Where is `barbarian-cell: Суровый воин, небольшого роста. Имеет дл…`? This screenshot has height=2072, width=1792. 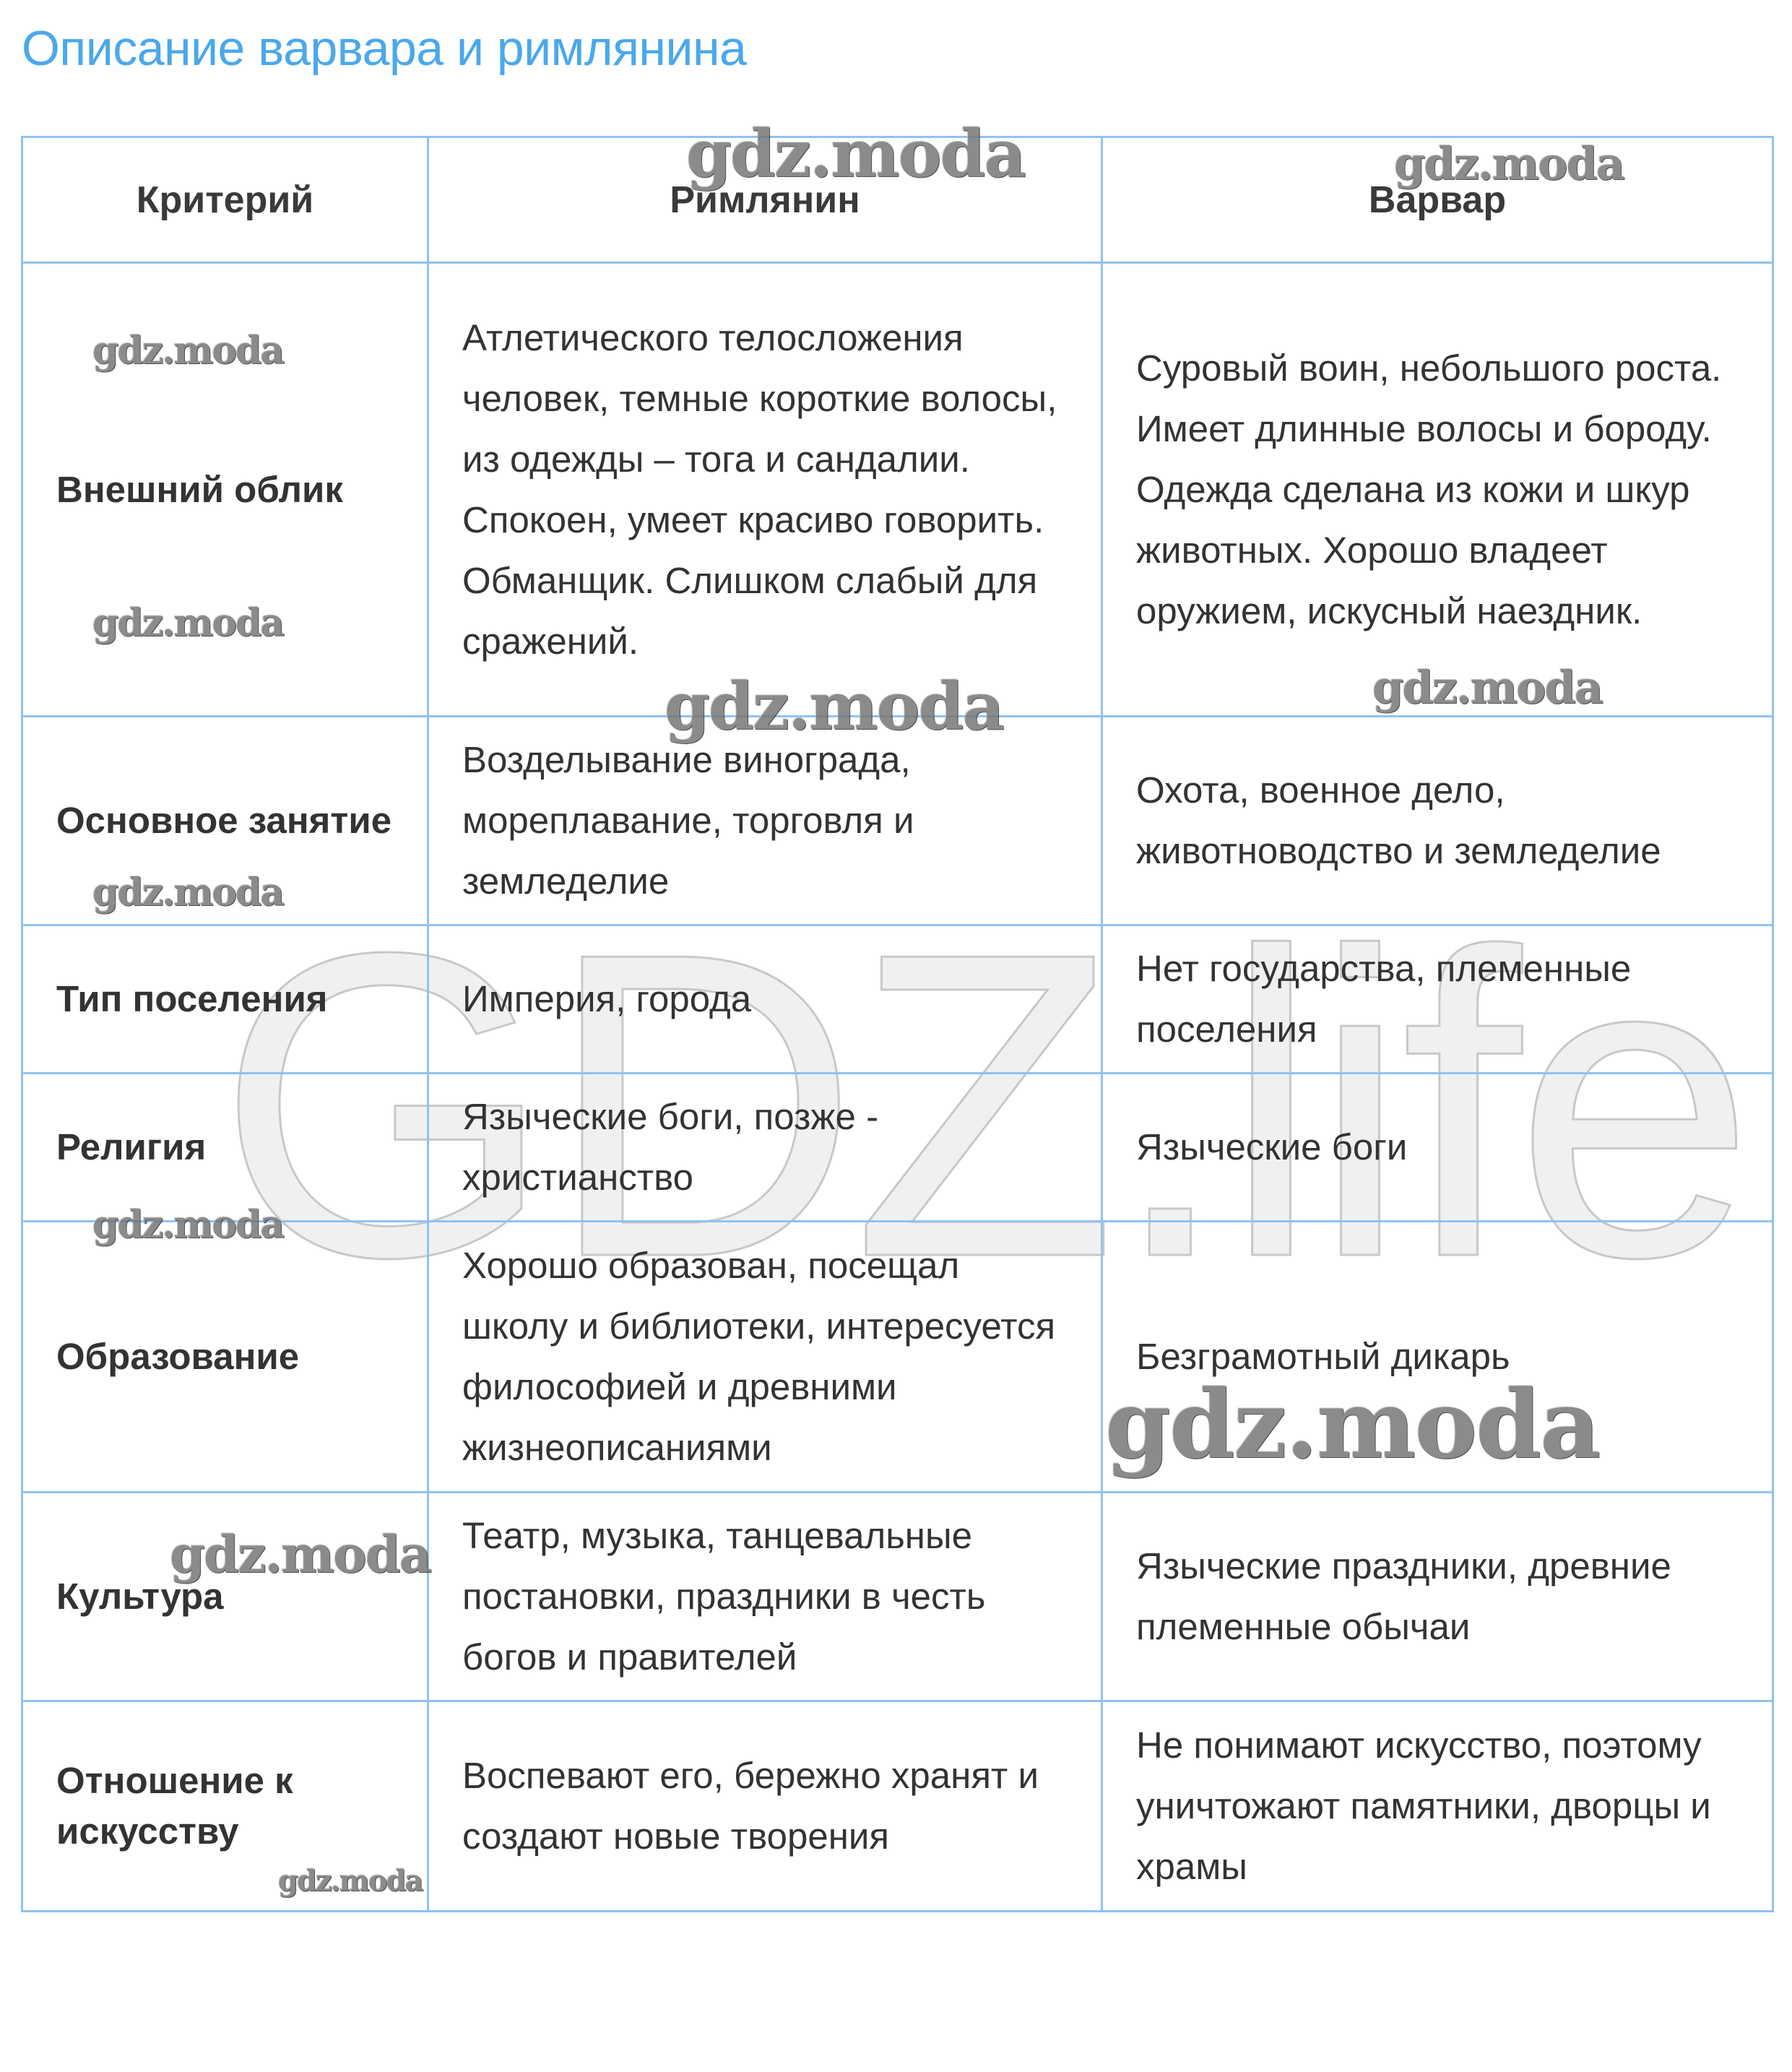
barbarian-cell: Суровый воин, небольшого роста. Имеет дл… is located at coordinates (1437, 490).